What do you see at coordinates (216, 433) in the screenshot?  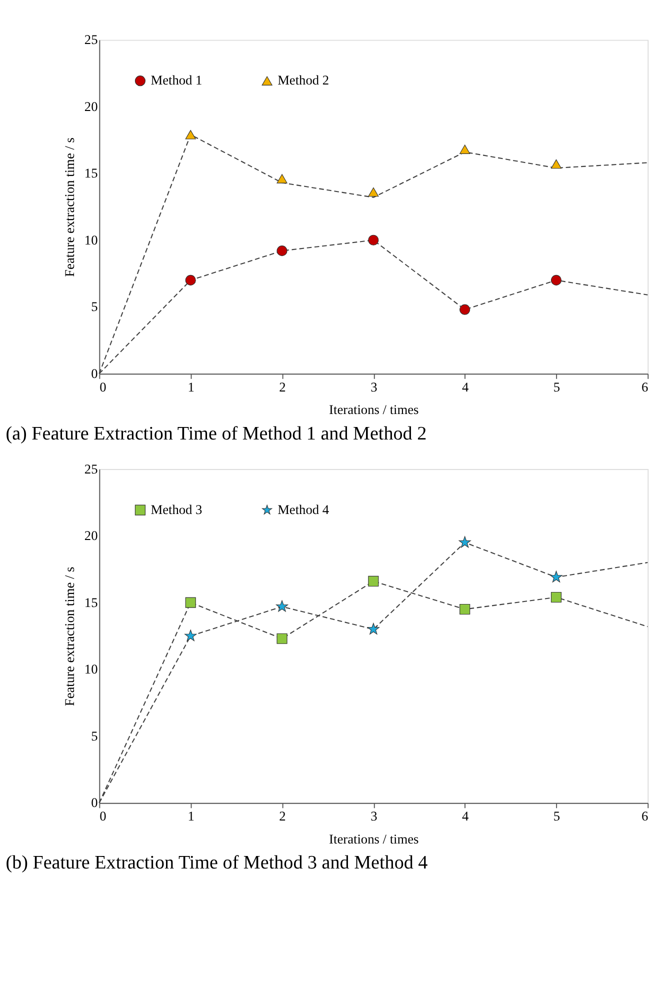 I see `text: (a) Feature Extraction Time of Method 1 and Method 2` at bounding box center [216, 433].